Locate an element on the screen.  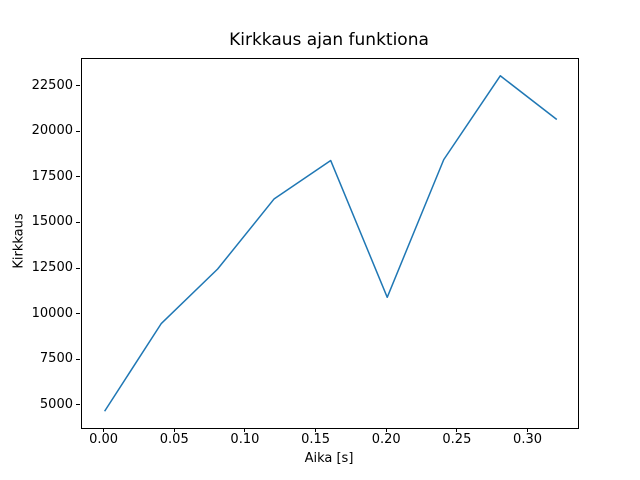
x-tick-label: 0.05 is located at coordinates (174, 439).